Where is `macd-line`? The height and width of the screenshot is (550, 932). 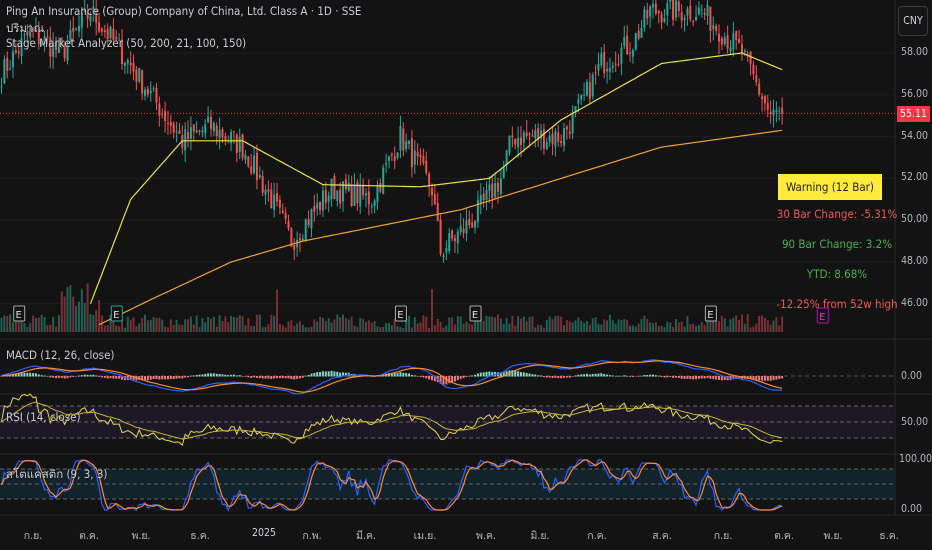 macd-line is located at coordinates (392, 377).